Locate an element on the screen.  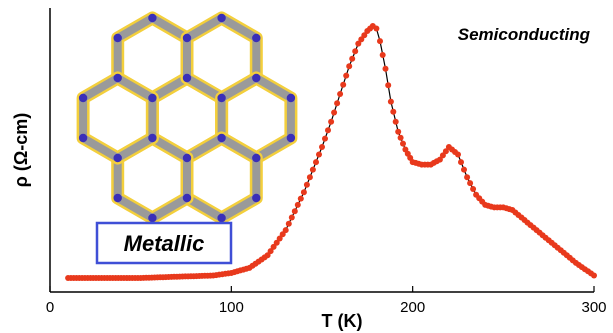
metallic-annotation-box is located at coordinates (164, 243).